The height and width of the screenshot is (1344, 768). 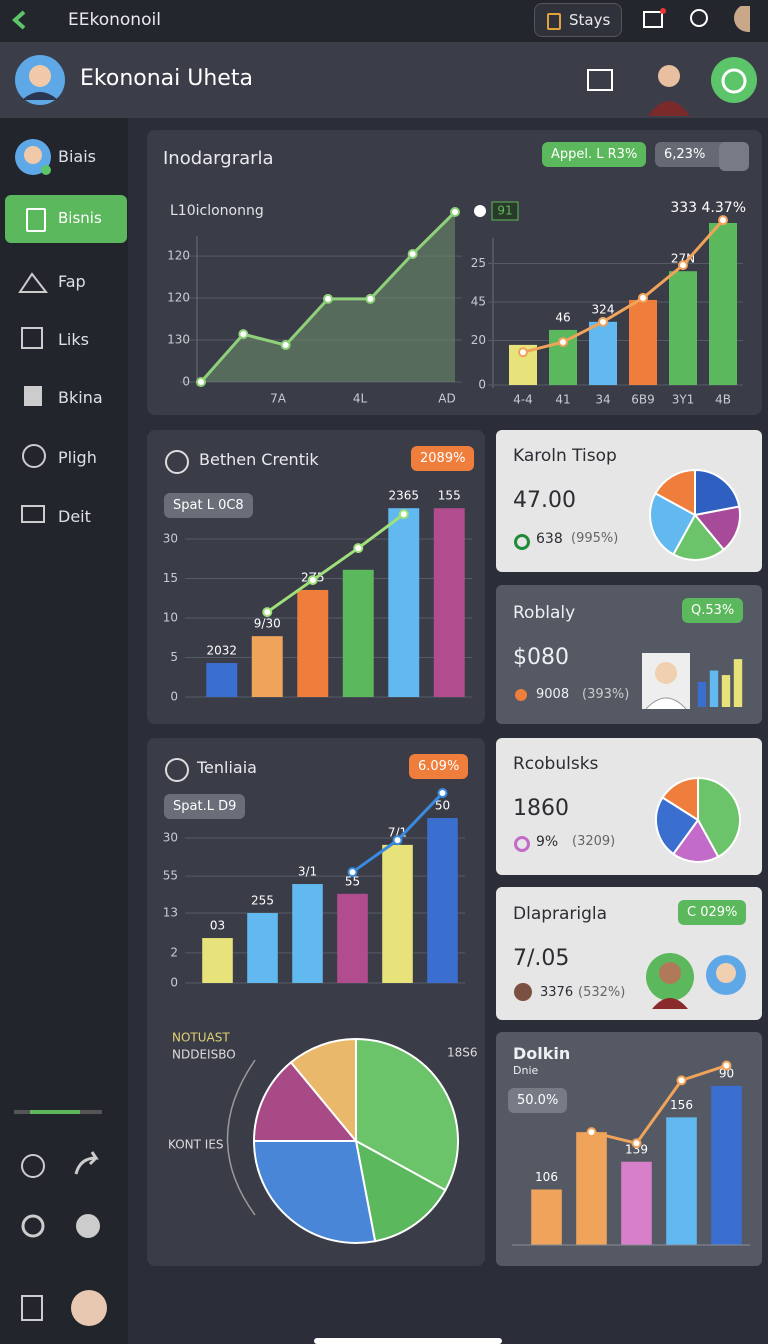 I want to click on card-title: Dlaprarigla, so click(x=560, y=914).